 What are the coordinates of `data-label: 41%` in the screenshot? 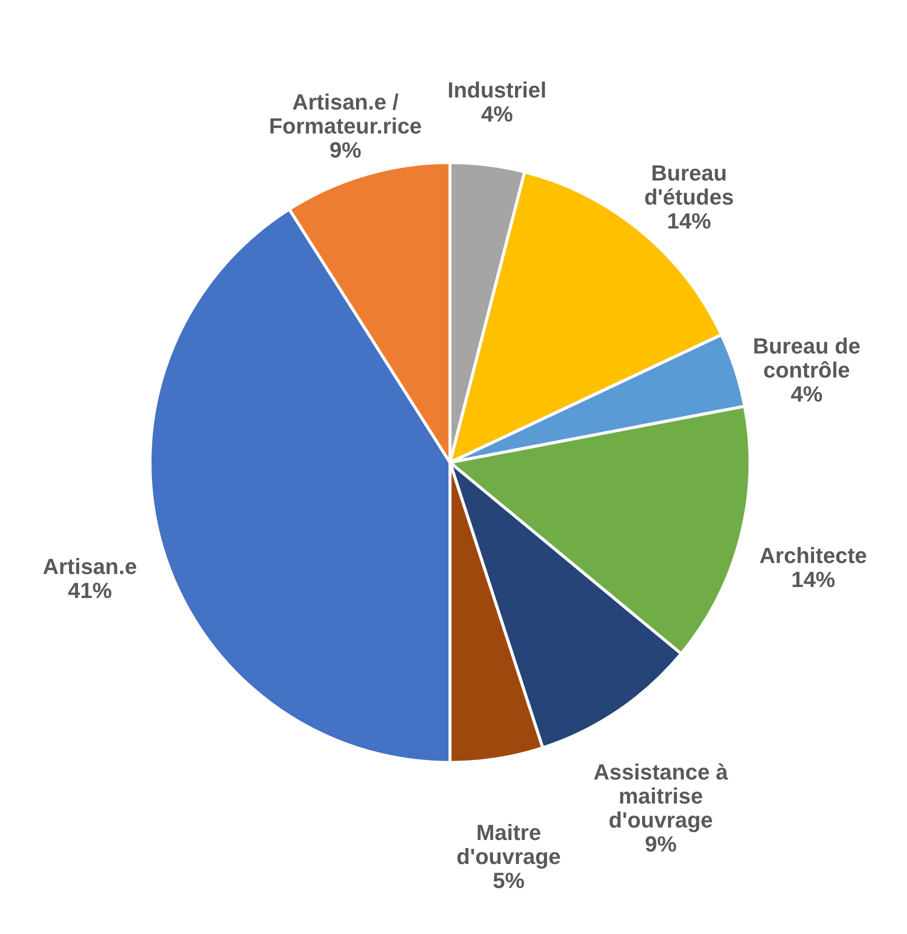 It's located at (90, 591).